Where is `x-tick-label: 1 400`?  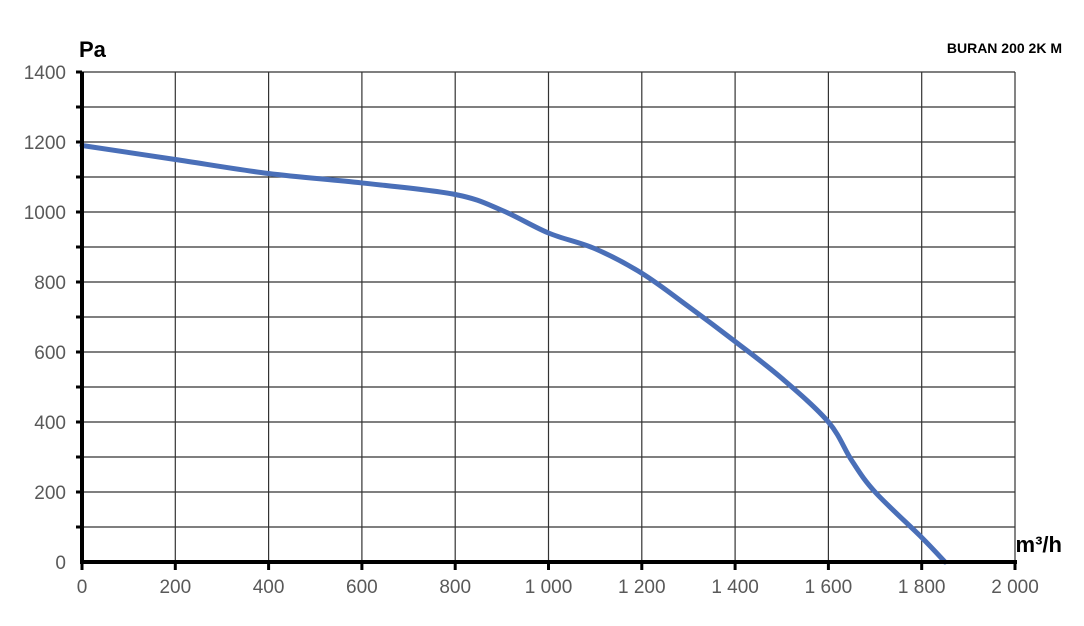
x-tick-label: 1 400 is located at coordinates (735, 587).